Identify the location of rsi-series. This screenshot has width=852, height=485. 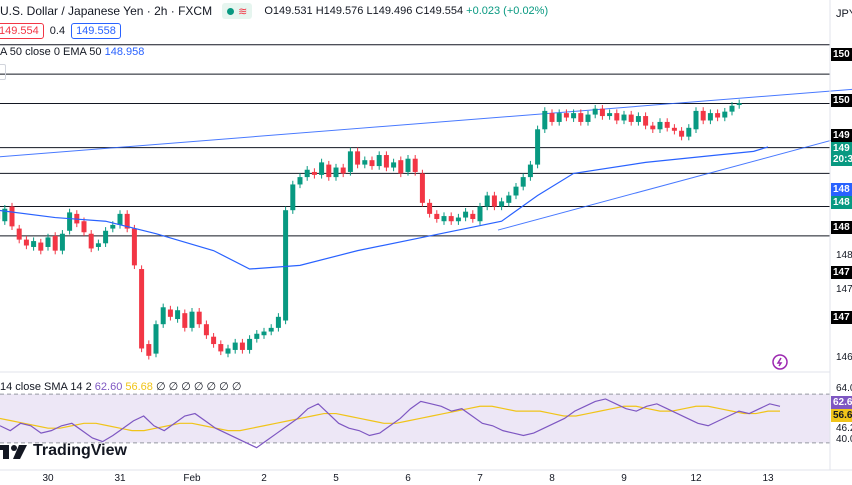
(390, 423).